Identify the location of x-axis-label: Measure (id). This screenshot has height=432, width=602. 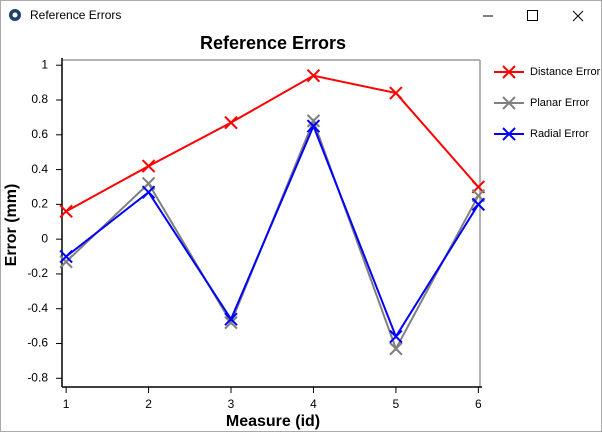
(273, 421).